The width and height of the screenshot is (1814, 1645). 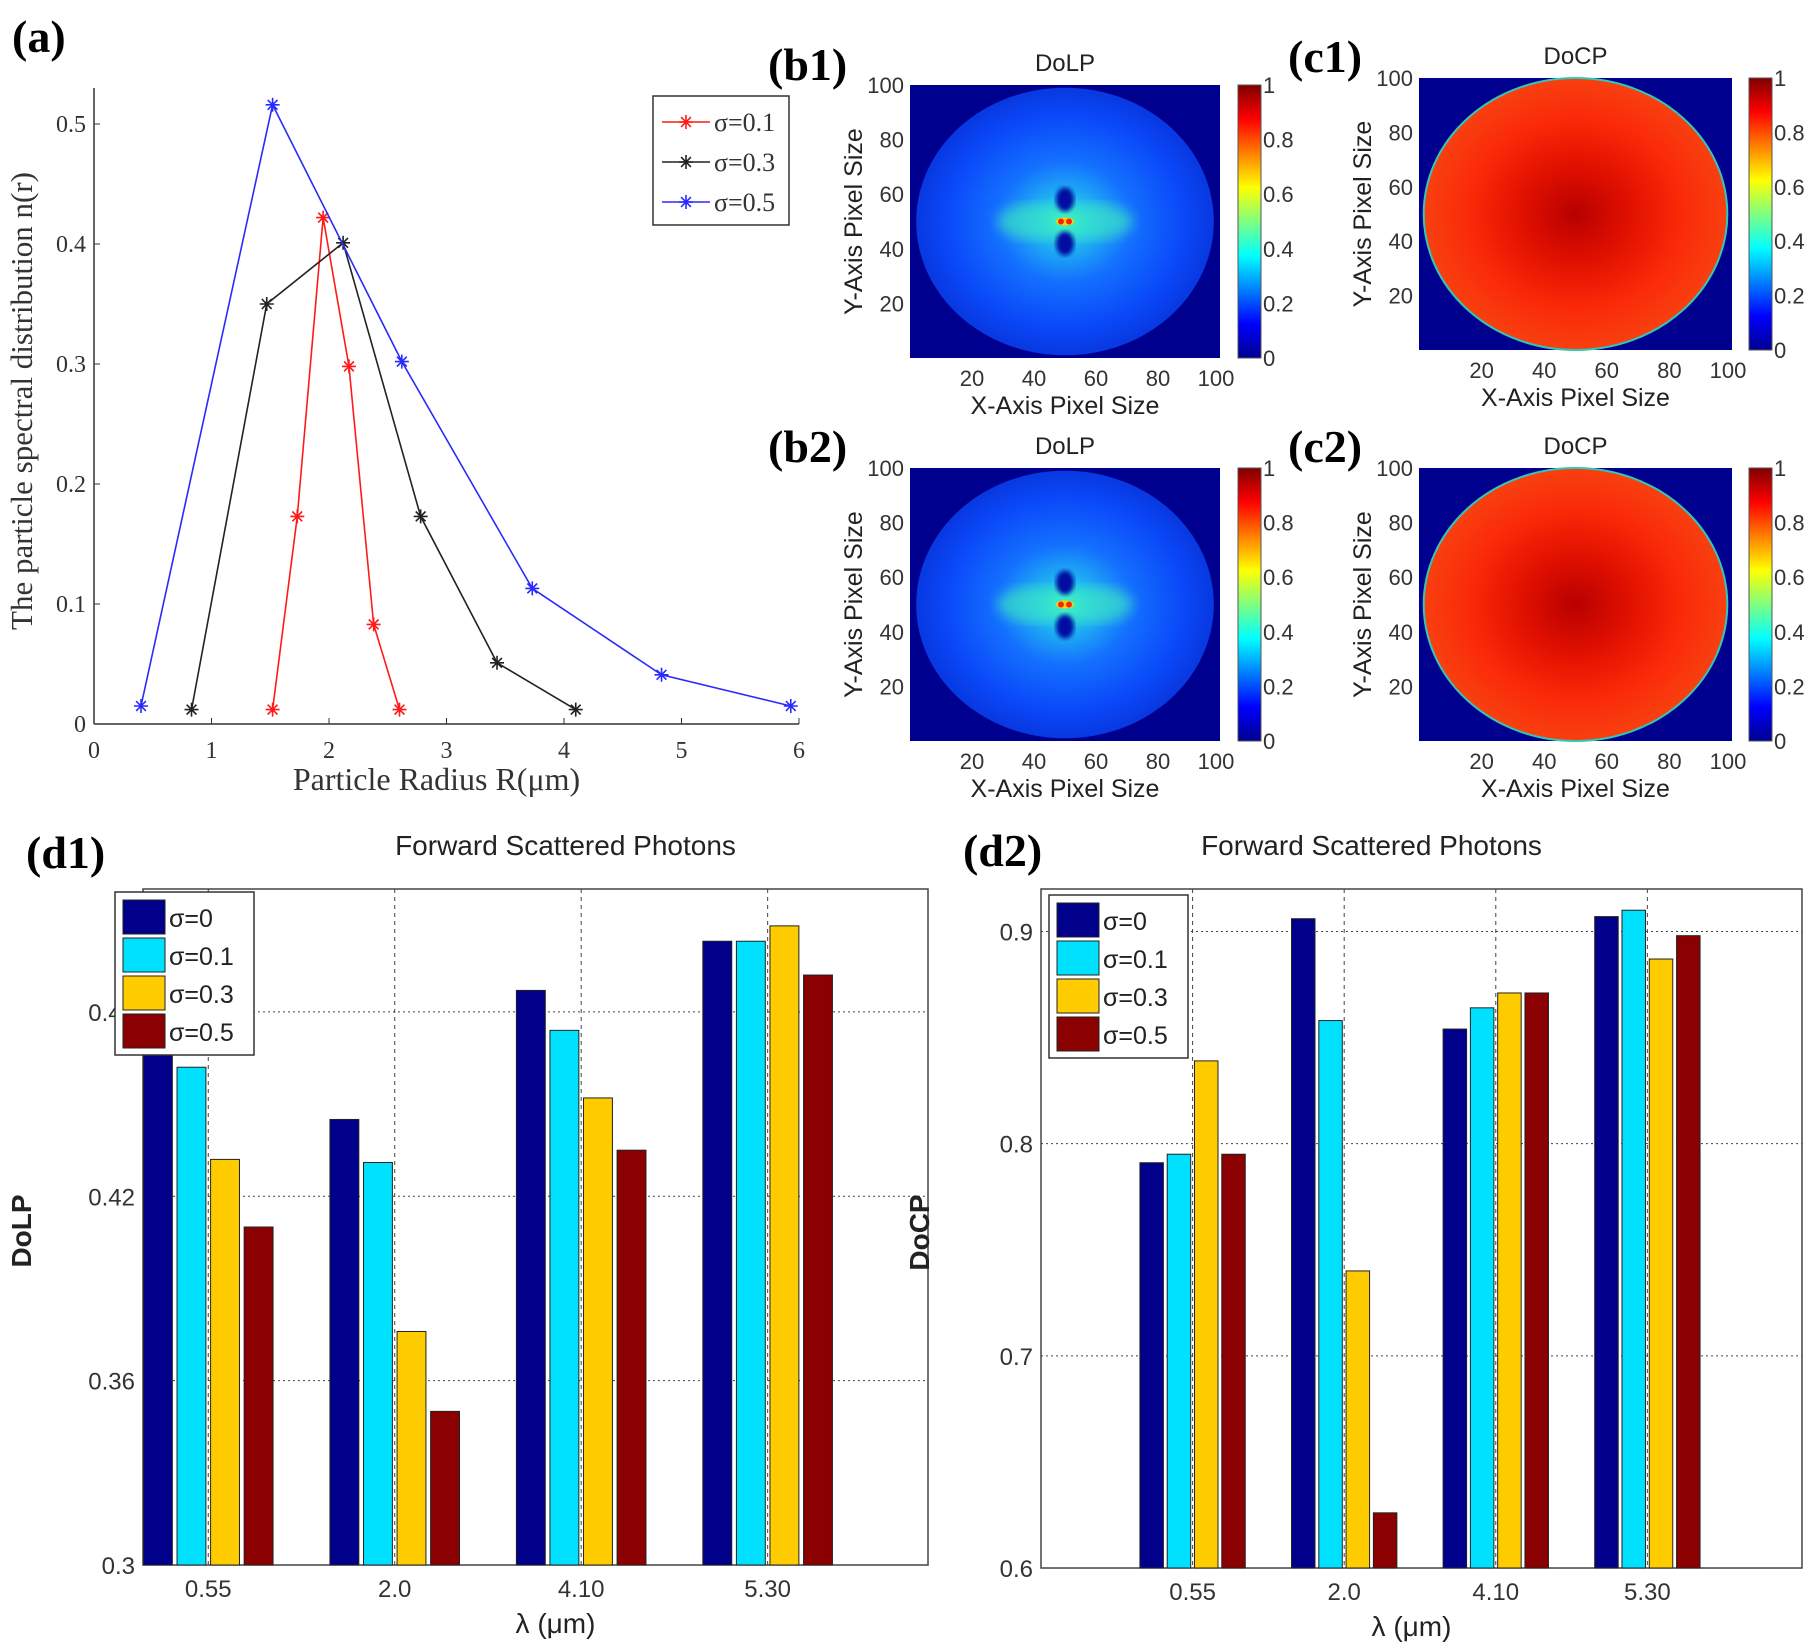 What do you see at coordinates (767, 1589) in the screenshot?
I see `x-tick-label: 5.30` at bounding box center [767, 1589].